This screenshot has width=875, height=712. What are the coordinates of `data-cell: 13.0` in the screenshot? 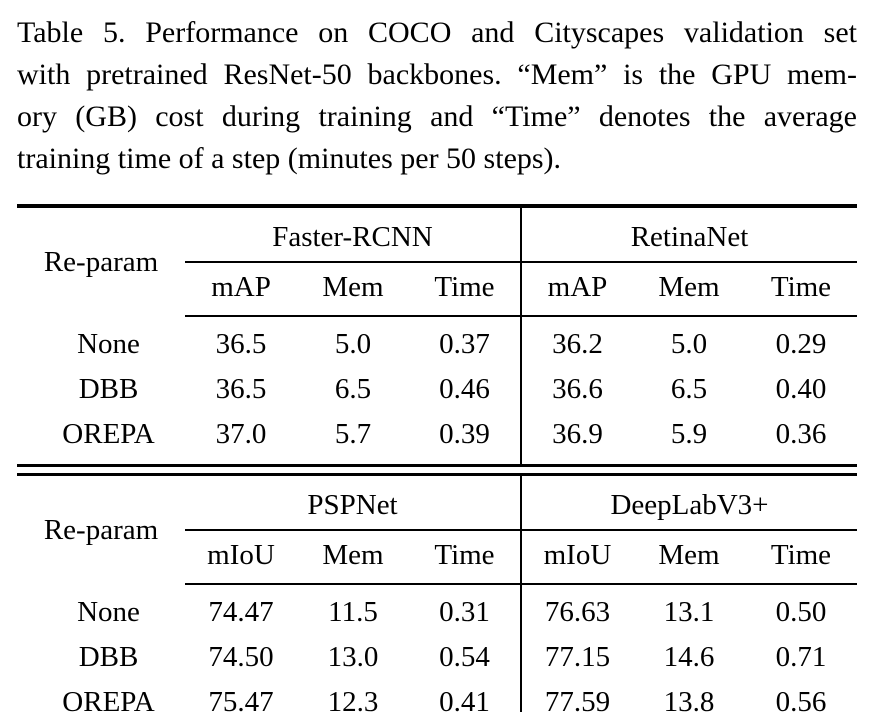 It's located at (353, 657).